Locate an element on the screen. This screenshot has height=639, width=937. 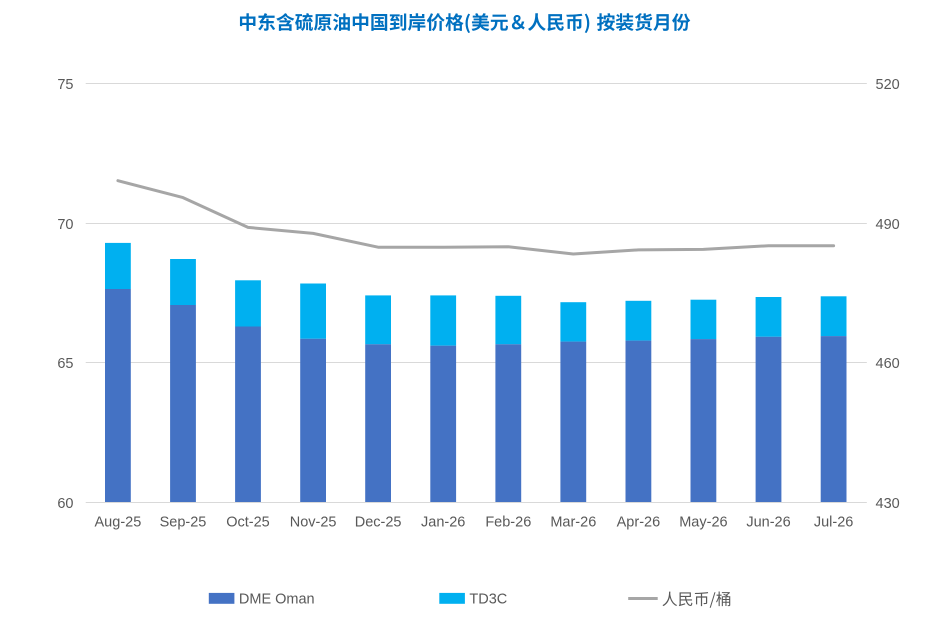
svg-text: 520 is located at coordinates (888, 85).